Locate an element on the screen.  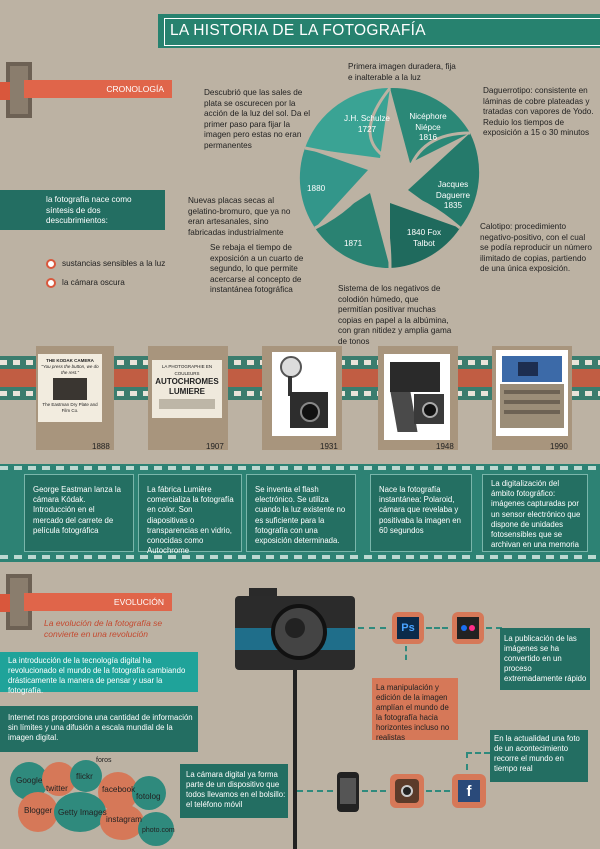
bullet-1: sustancias sensibles a la luz is located at coordinates (114, 263).